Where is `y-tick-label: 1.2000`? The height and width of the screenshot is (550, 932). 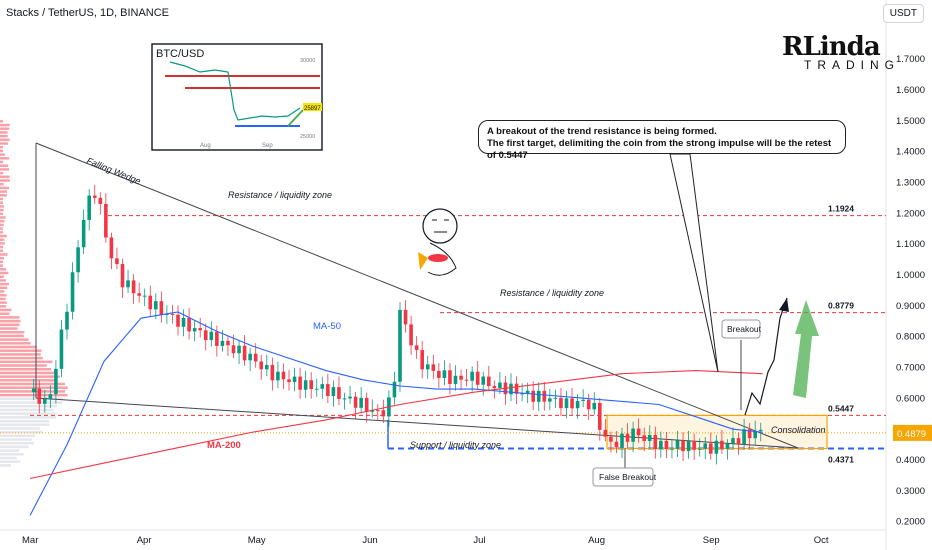
y-tick-label: 1.2000 is located at coordinates (910, 213).